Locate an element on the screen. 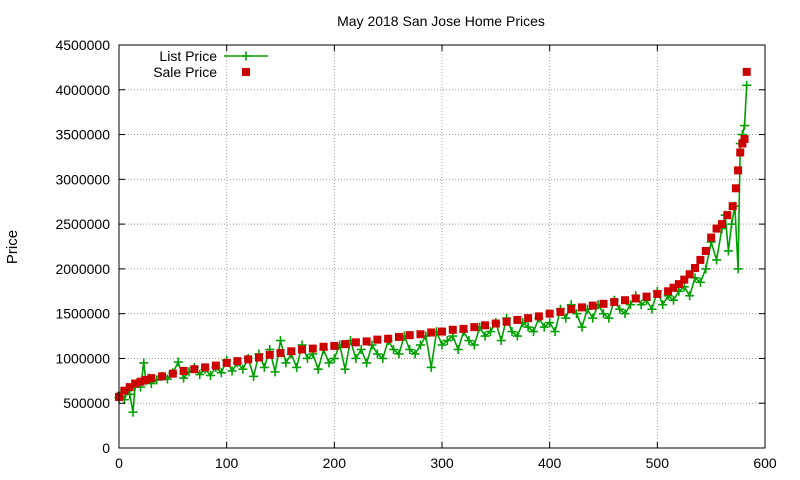 Image resolution: width=800 pixels, height=480 pixels. y-tick-label: 0 is located at coordinates (106, 448).